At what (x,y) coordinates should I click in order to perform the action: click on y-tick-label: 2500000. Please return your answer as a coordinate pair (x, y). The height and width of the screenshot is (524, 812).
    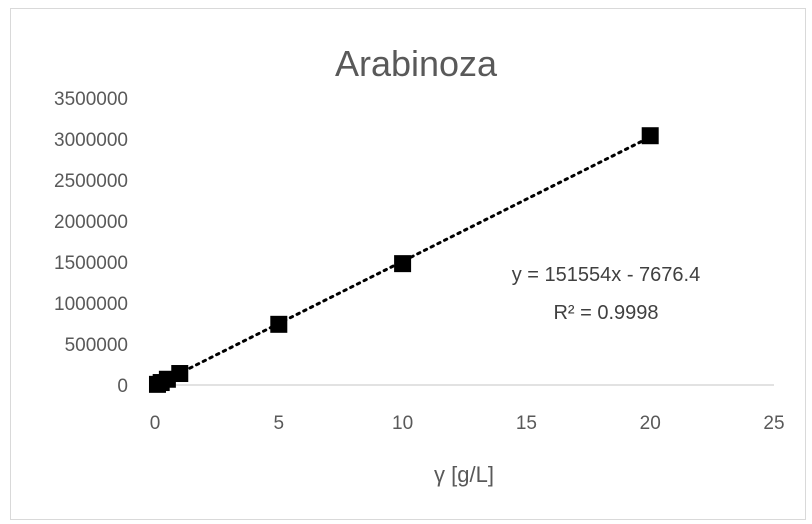
    Looking at the image, I should click on (91, 181).